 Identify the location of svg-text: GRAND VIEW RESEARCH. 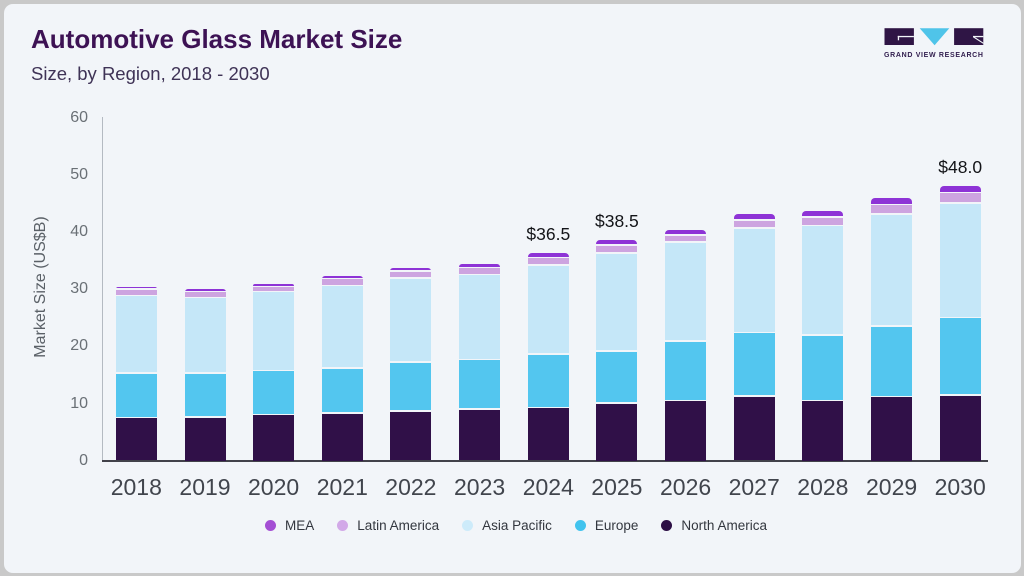
(934, 55).